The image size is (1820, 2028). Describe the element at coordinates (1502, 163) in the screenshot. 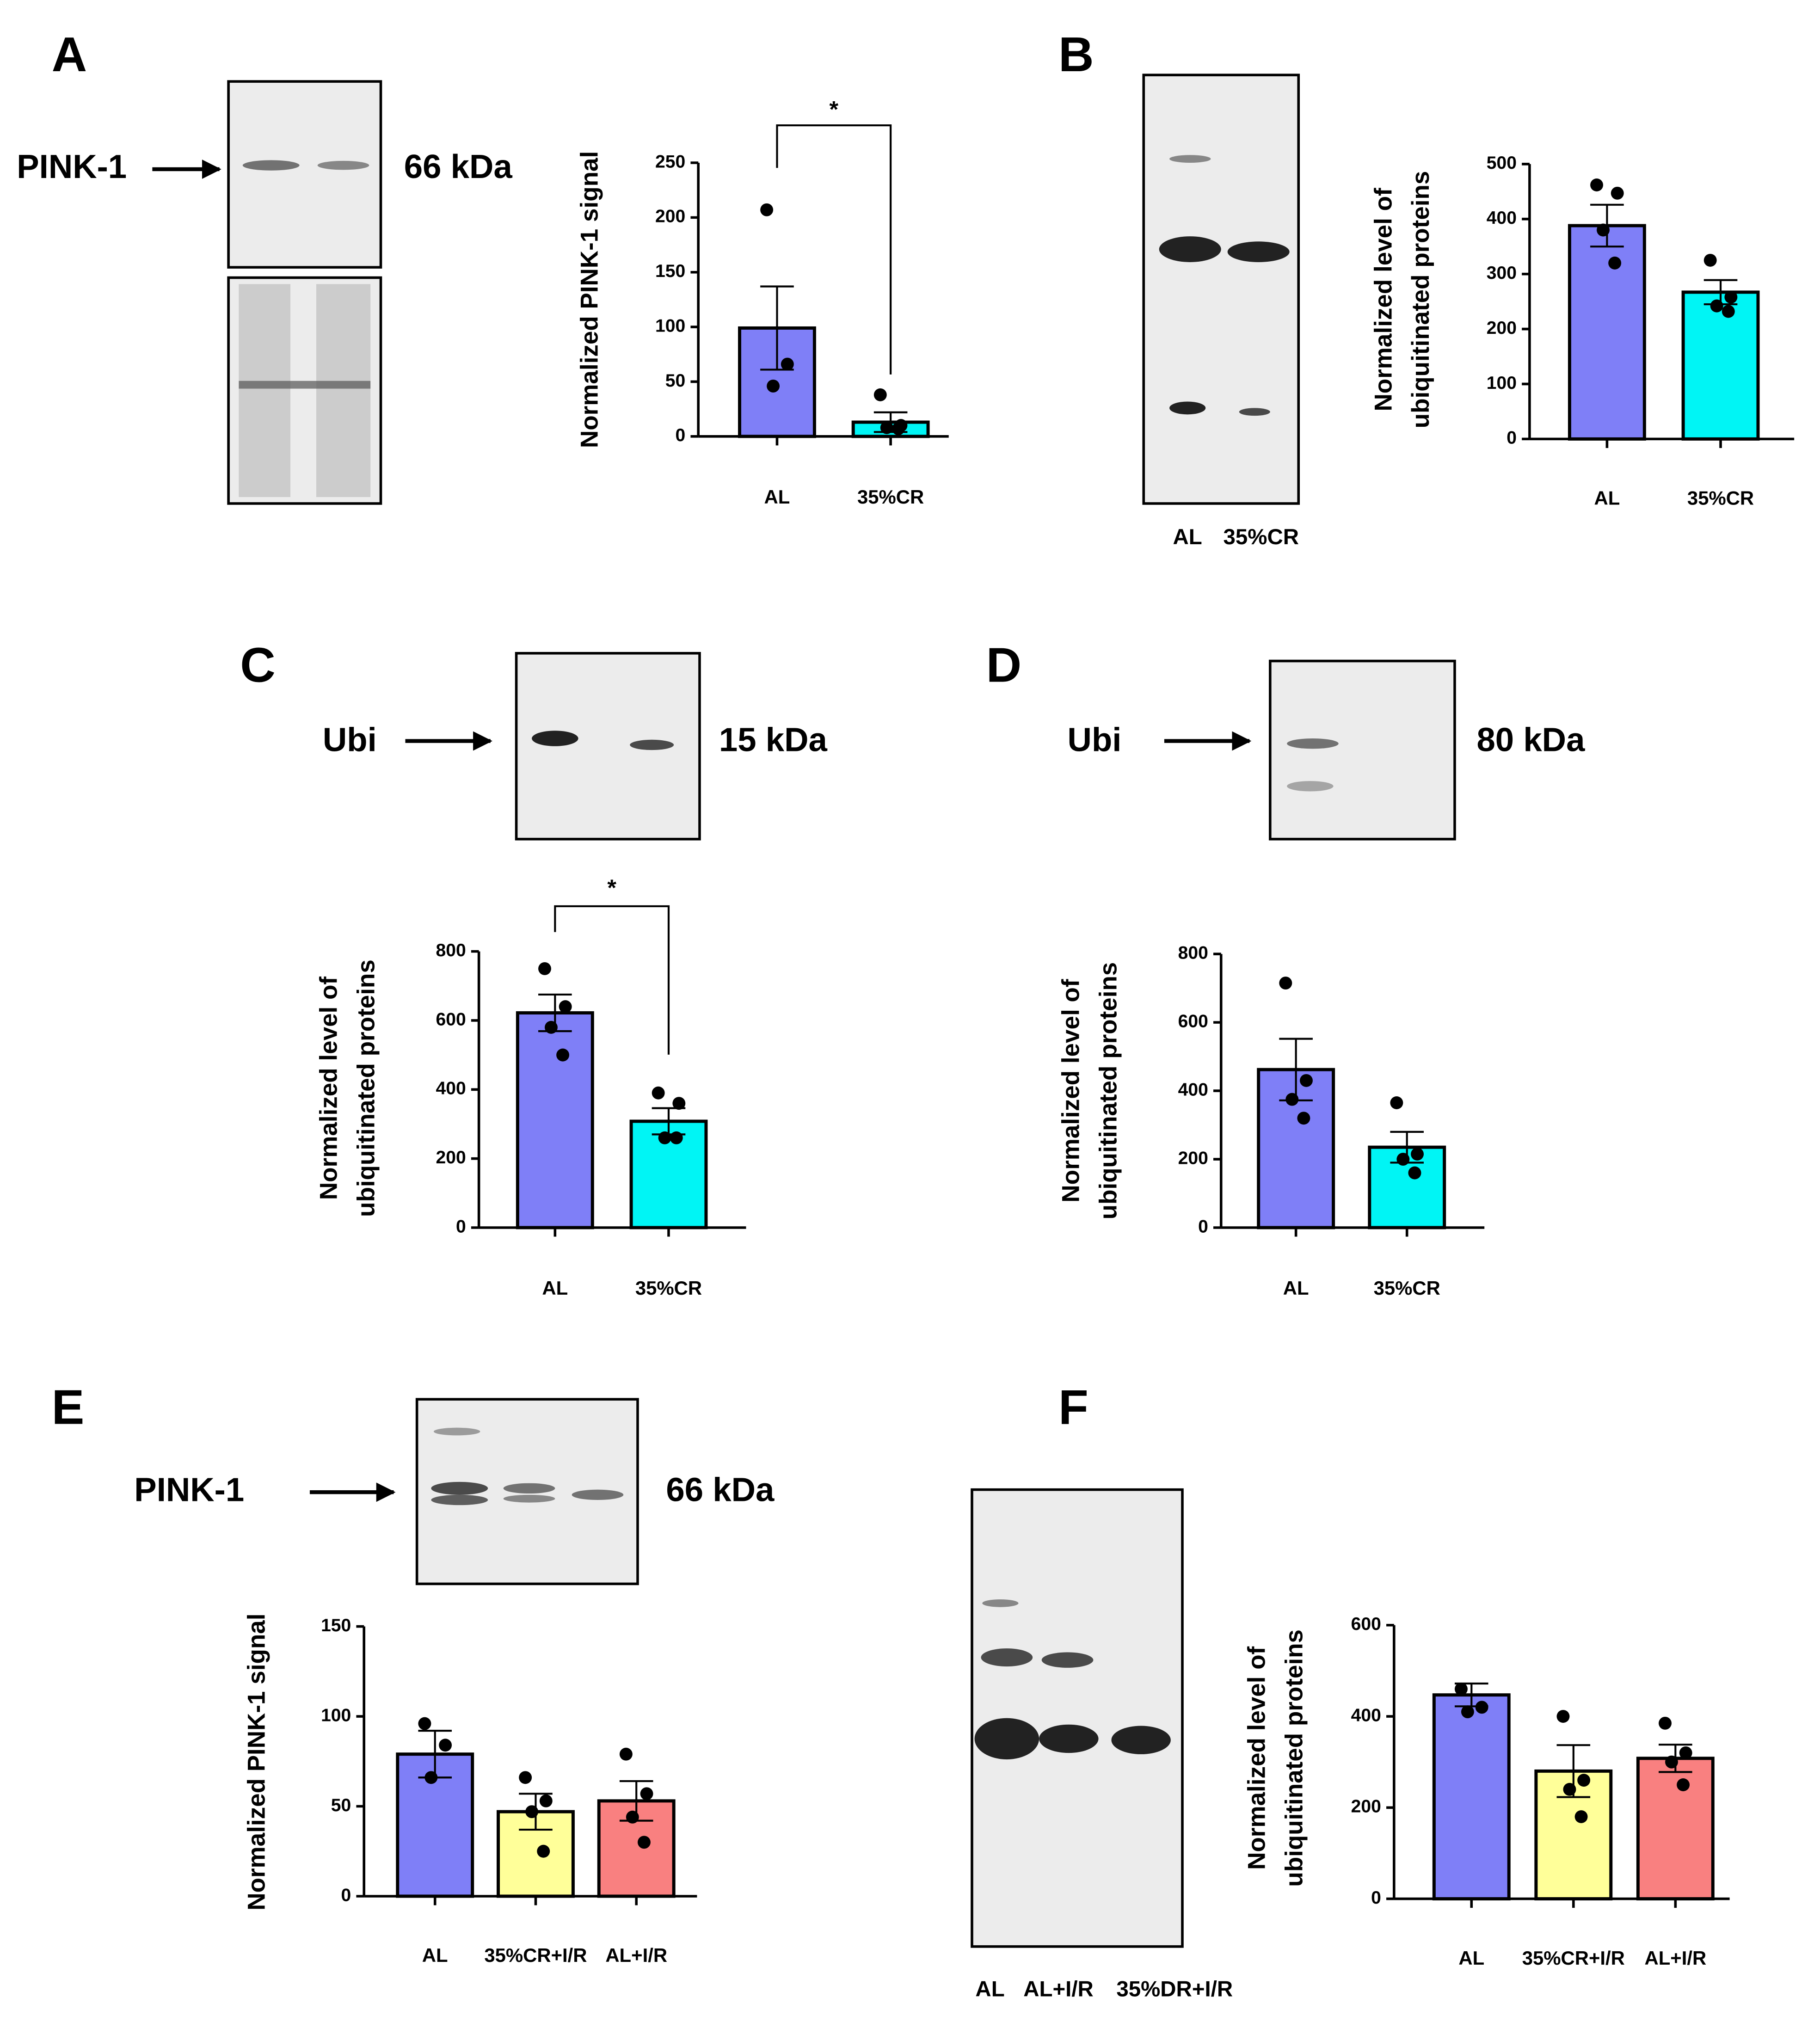

I see `y-tick-label: 500` at that location.